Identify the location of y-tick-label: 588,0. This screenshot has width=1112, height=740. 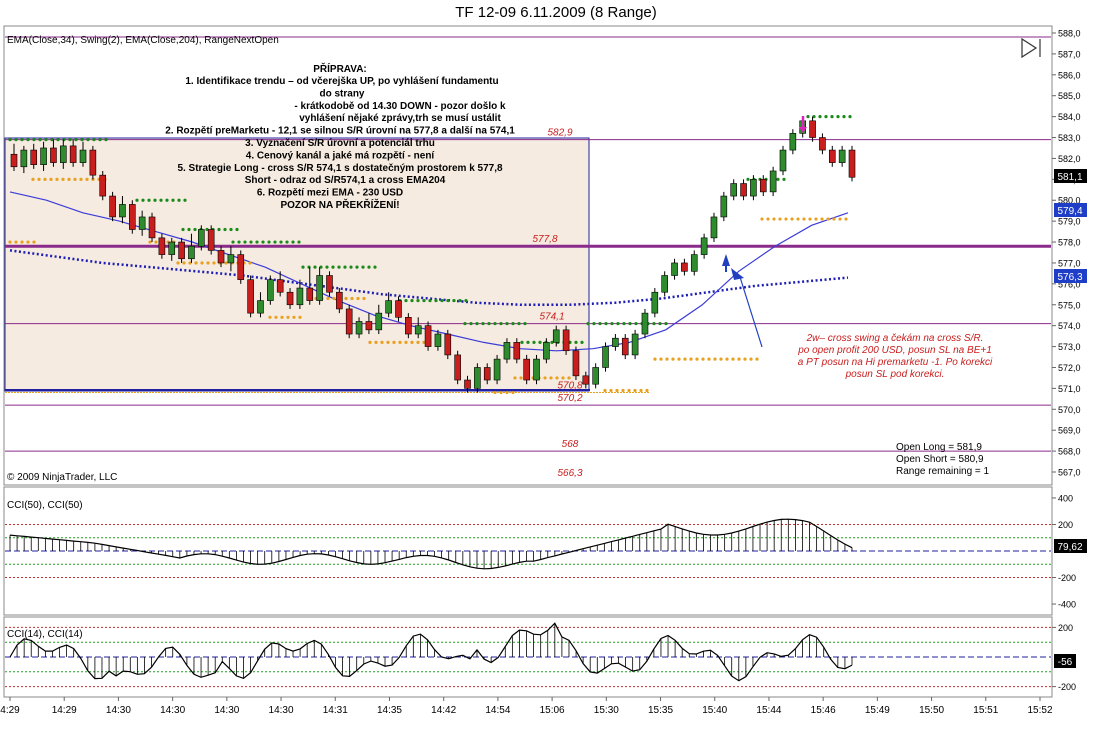
(1069, 34).